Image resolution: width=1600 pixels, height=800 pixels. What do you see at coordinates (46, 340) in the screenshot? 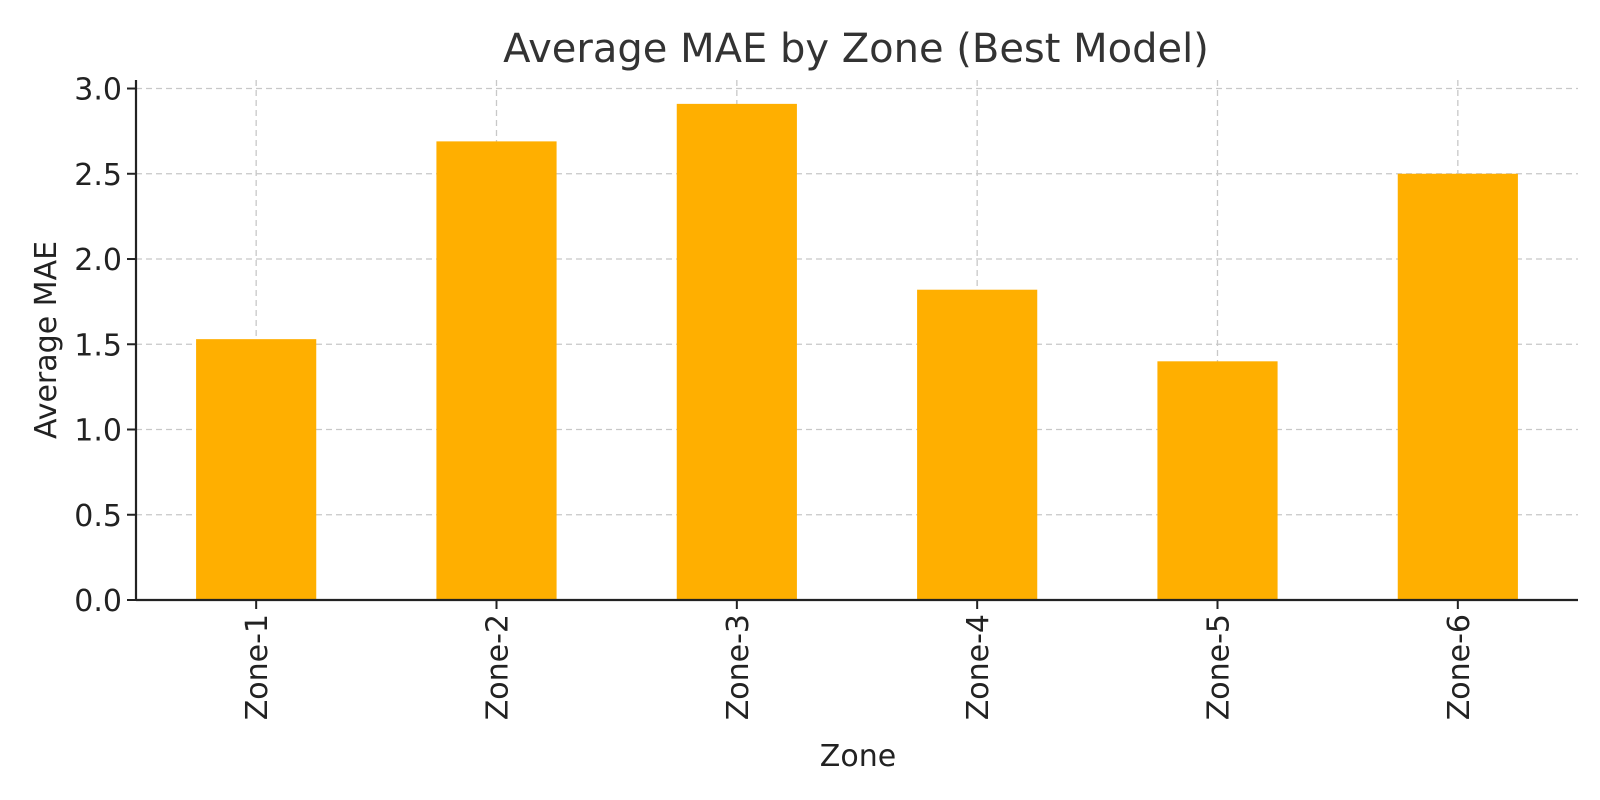
I see `y-axis-label: Average MAE` at bounding box center [46, 340].